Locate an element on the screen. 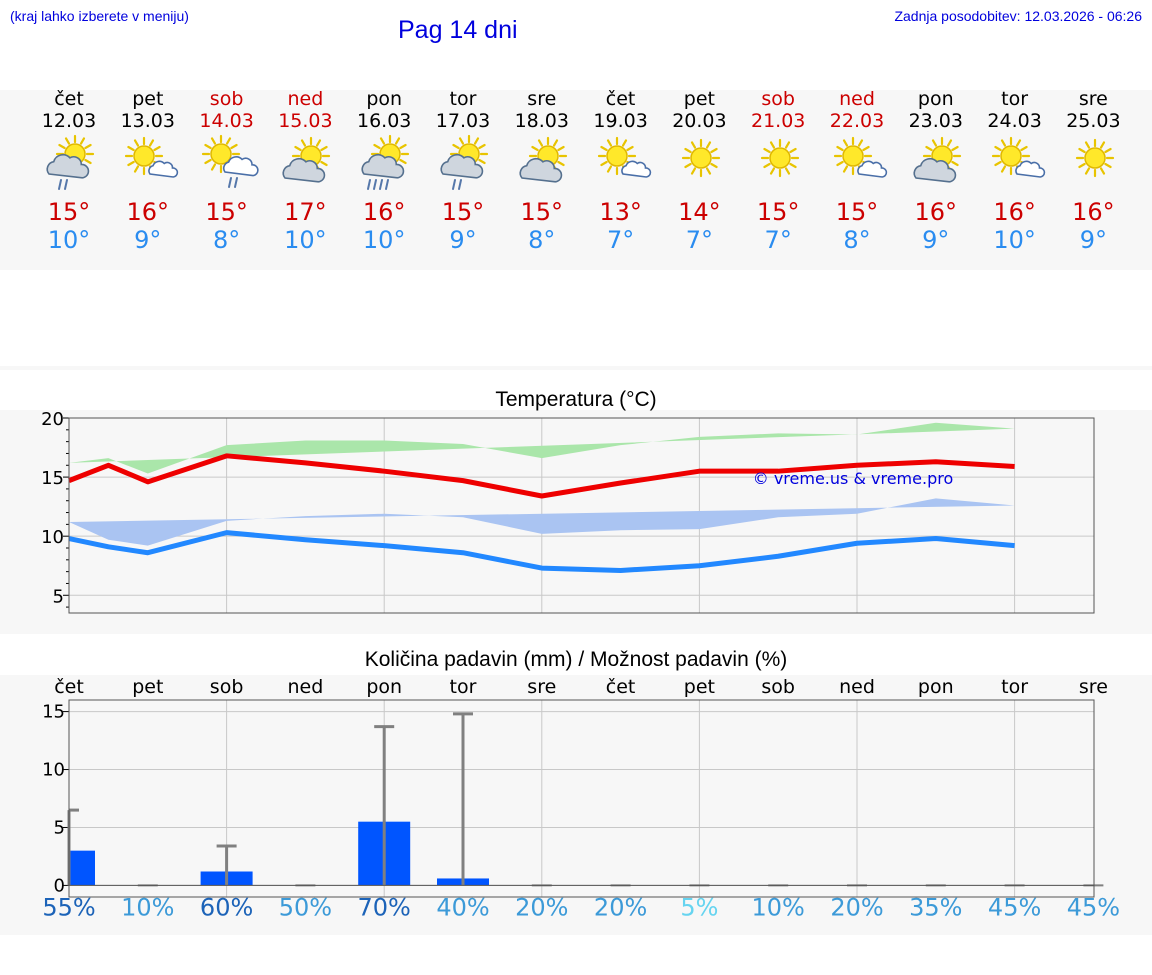 This screenshot has width=1152, height=975. precipitation-probability: 50% is located at coordinates (305, 907).